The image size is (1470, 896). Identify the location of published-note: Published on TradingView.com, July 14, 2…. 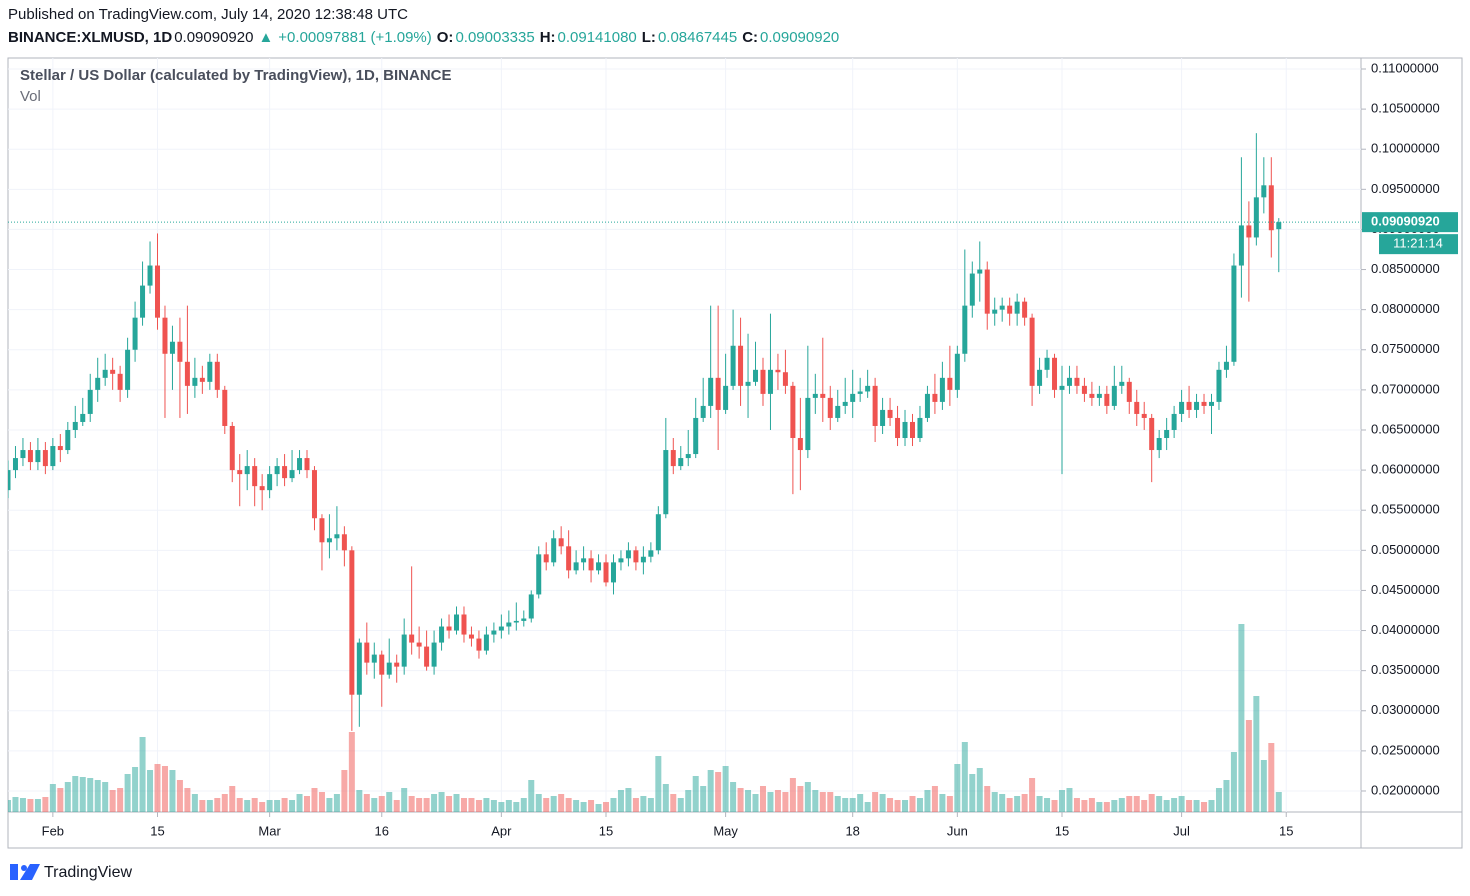
(208, 14).